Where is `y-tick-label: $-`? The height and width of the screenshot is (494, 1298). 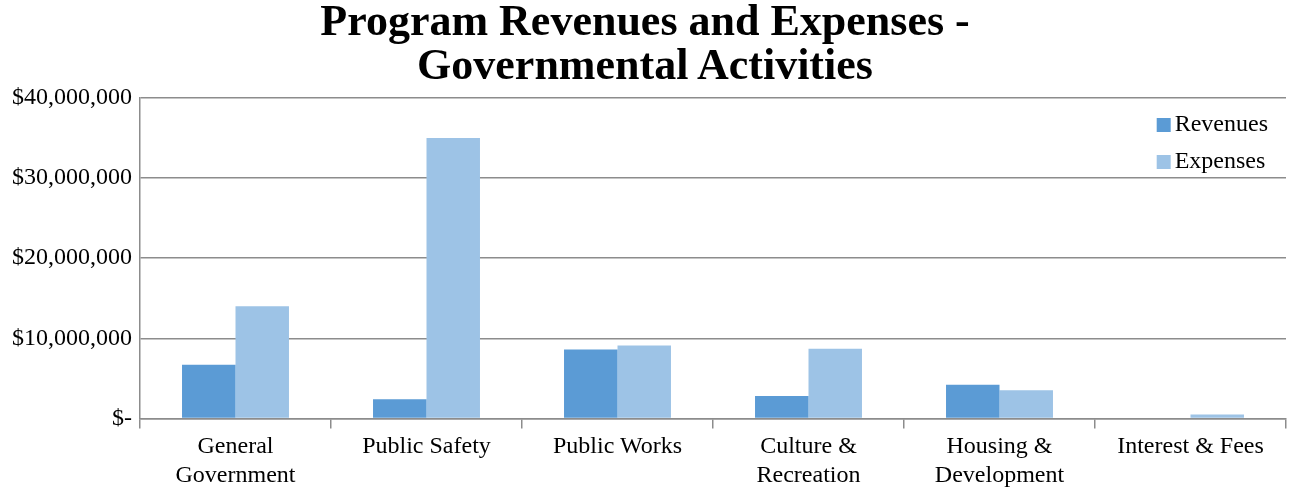 y-tick-label: $- is located at coordinates (122, 416).